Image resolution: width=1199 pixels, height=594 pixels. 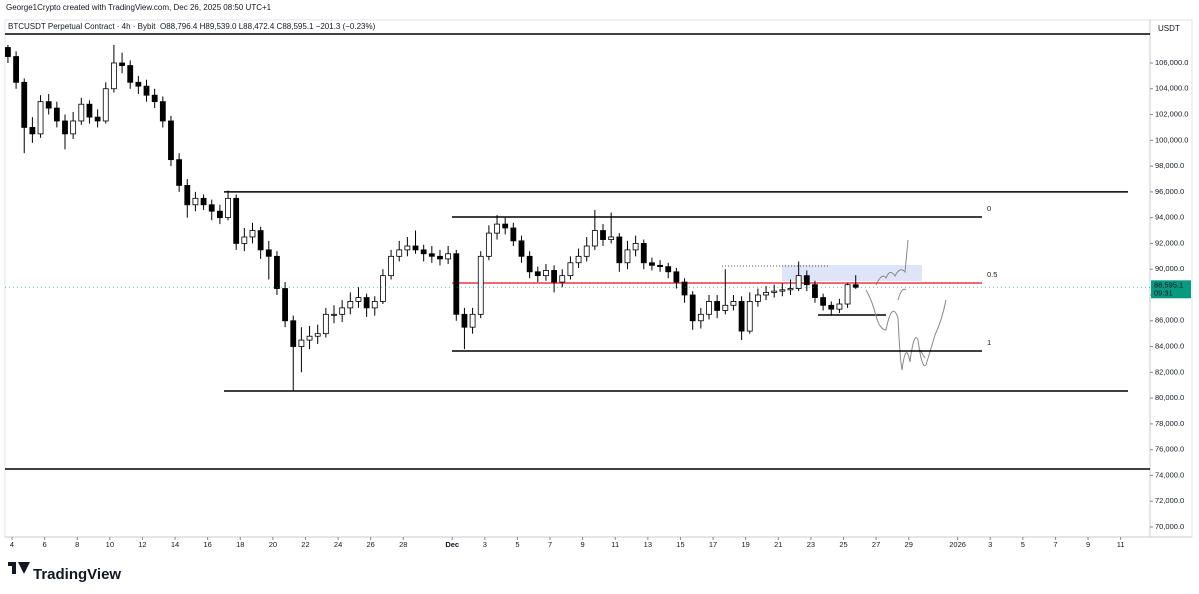 What do you see at coordinates (876, 544) in the screenshot?
I see `x-tick-label: 27` at bounding box center [876, 544].